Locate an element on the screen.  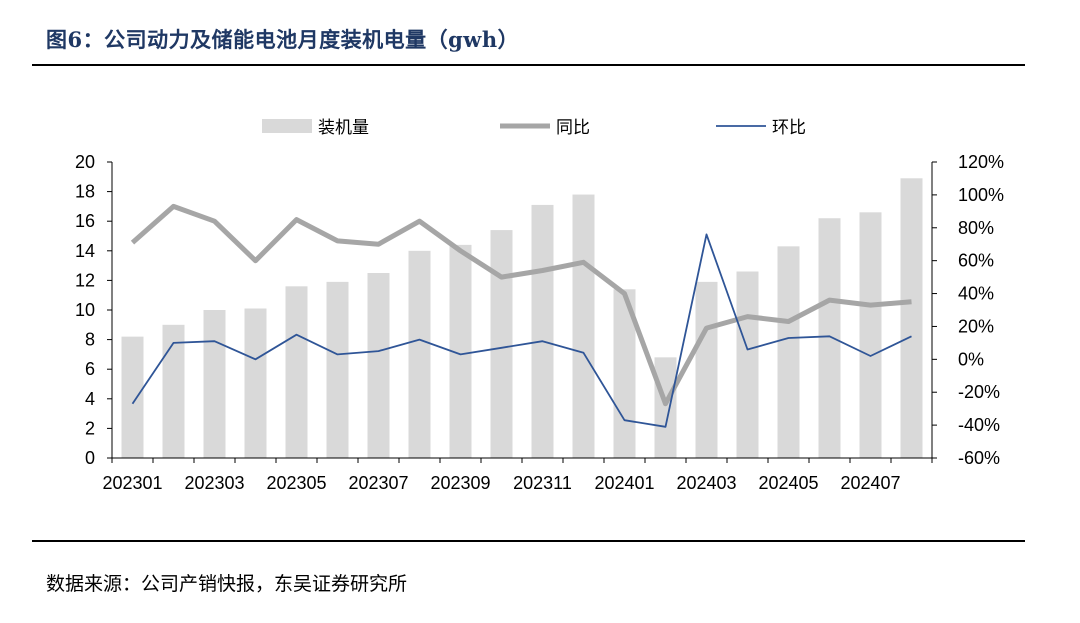
left-tick-label: 12 is located at coordinates (85, 280).